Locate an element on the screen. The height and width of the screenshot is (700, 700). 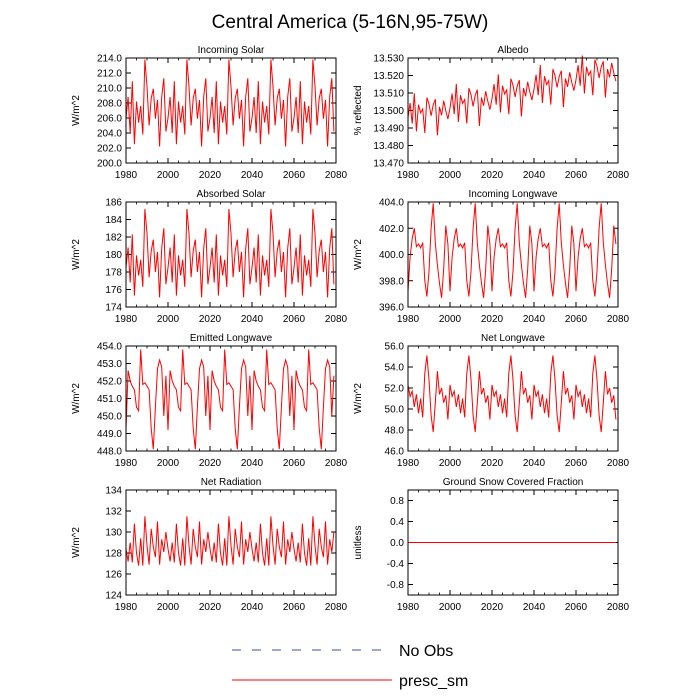
y-tick-label: 130 is located at coordinates (113, 533).